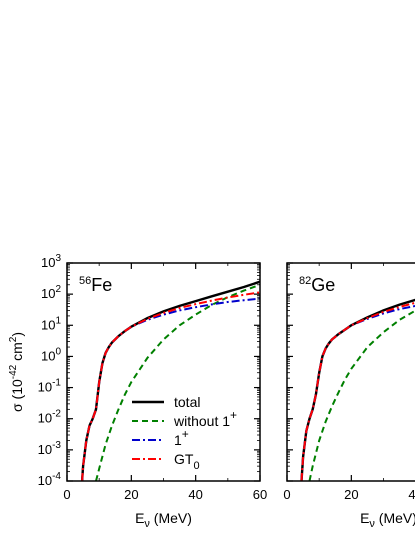 This screenshot has width=415, height=537. What do you see at coordinates (50, 479) in the screenshot?
I see `y-tick-label: 10⁻⁴` at bounding box center [50, 479].